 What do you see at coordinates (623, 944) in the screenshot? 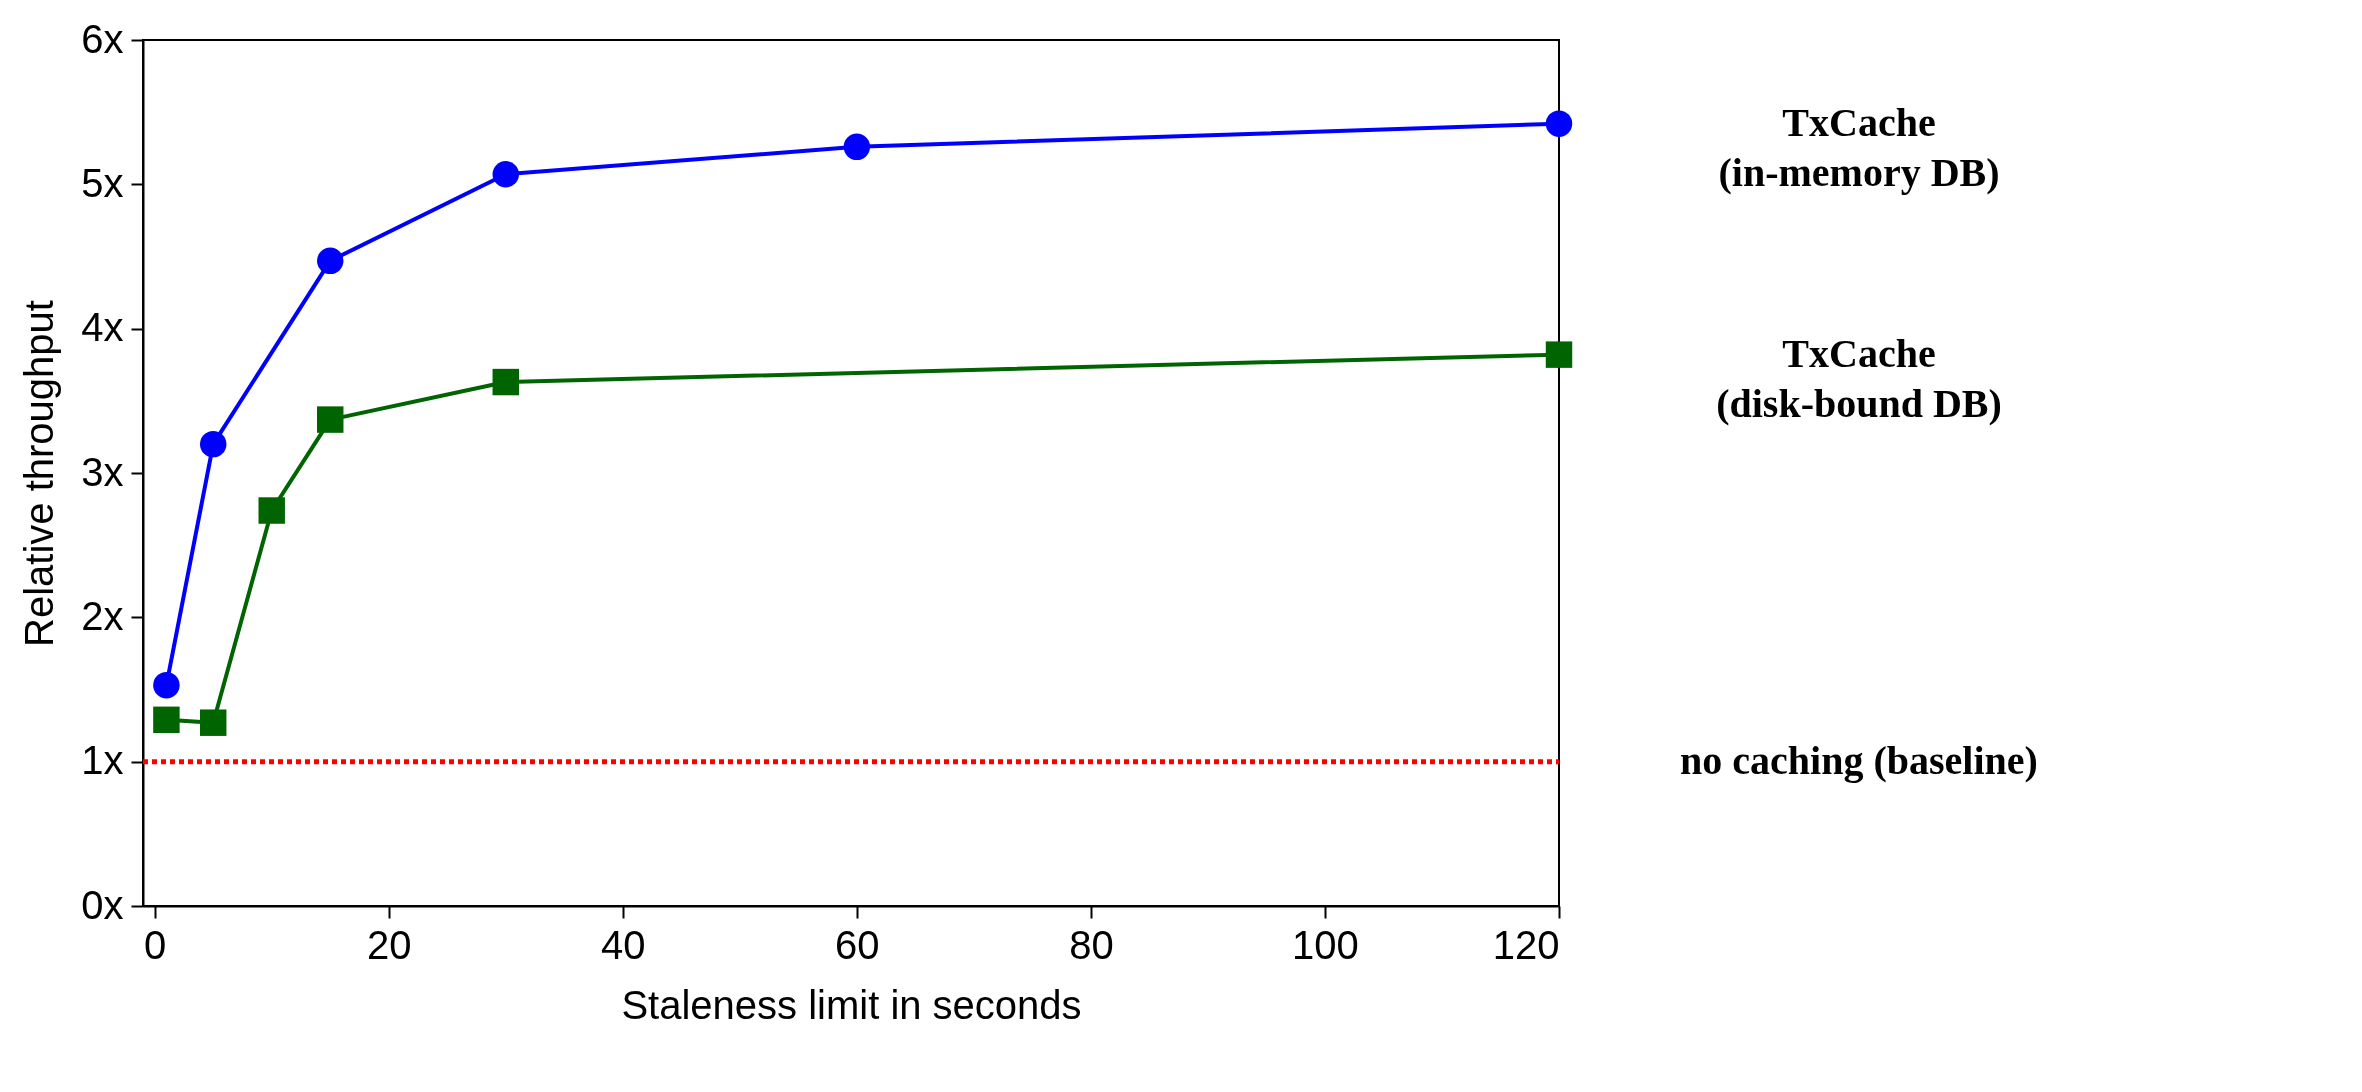
I see `x-tick-label: 40` at bounding box center [623, 944].